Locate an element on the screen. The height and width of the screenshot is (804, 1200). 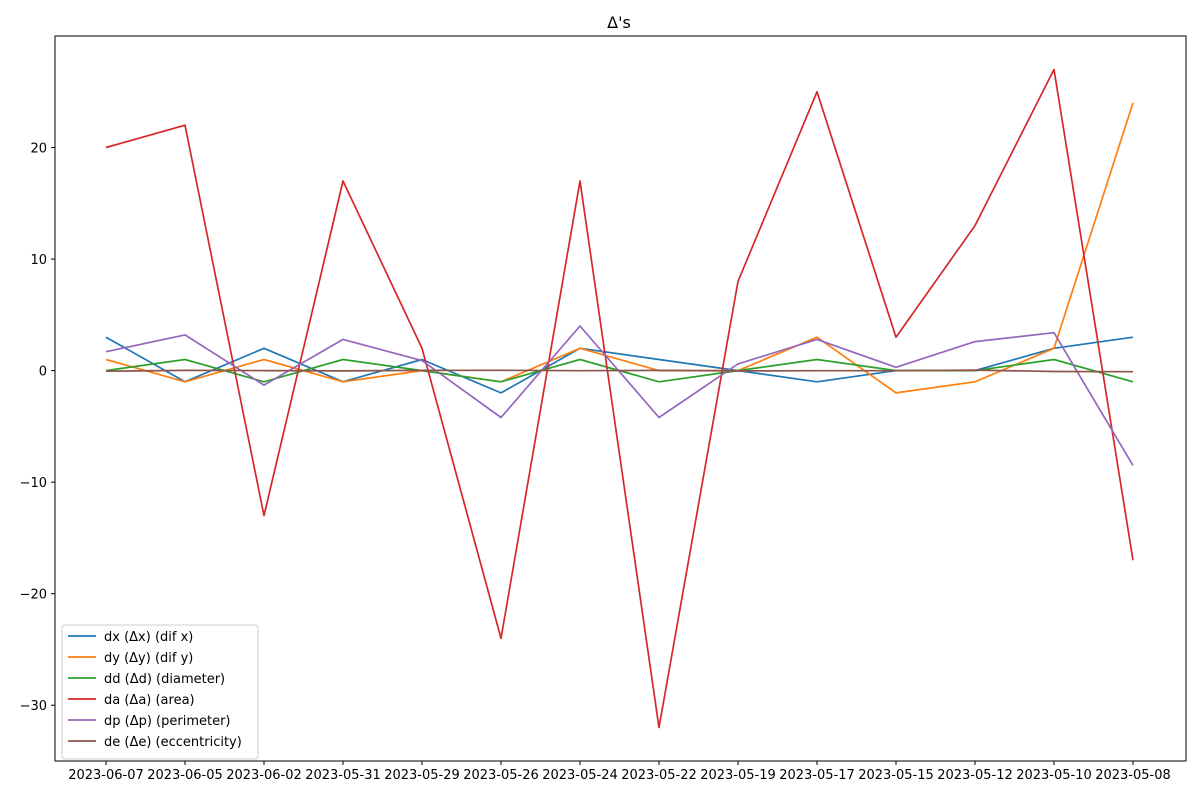
x-tick-label: 2023-05-24 is located at coordinates (580, 775).